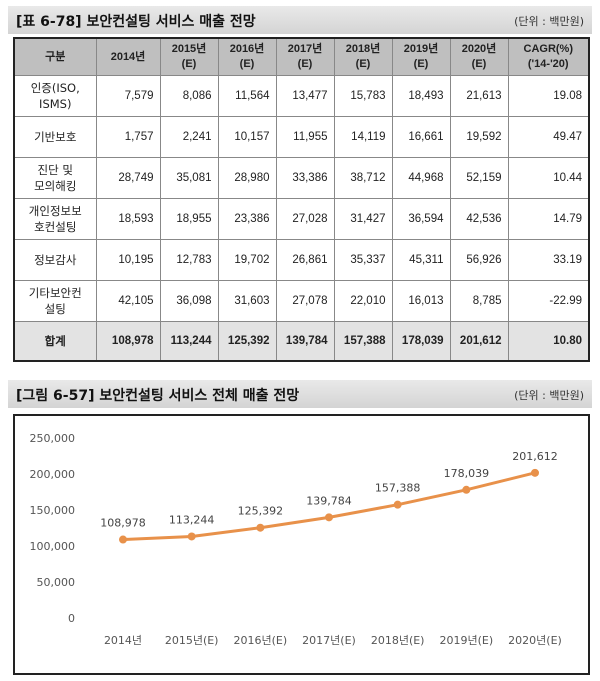 The height and width of the screenshot is (681, 600). Describe the element at coordinates (55, 293) in the screenshot. I see `row-label-text: 기타보안컨` at that location.